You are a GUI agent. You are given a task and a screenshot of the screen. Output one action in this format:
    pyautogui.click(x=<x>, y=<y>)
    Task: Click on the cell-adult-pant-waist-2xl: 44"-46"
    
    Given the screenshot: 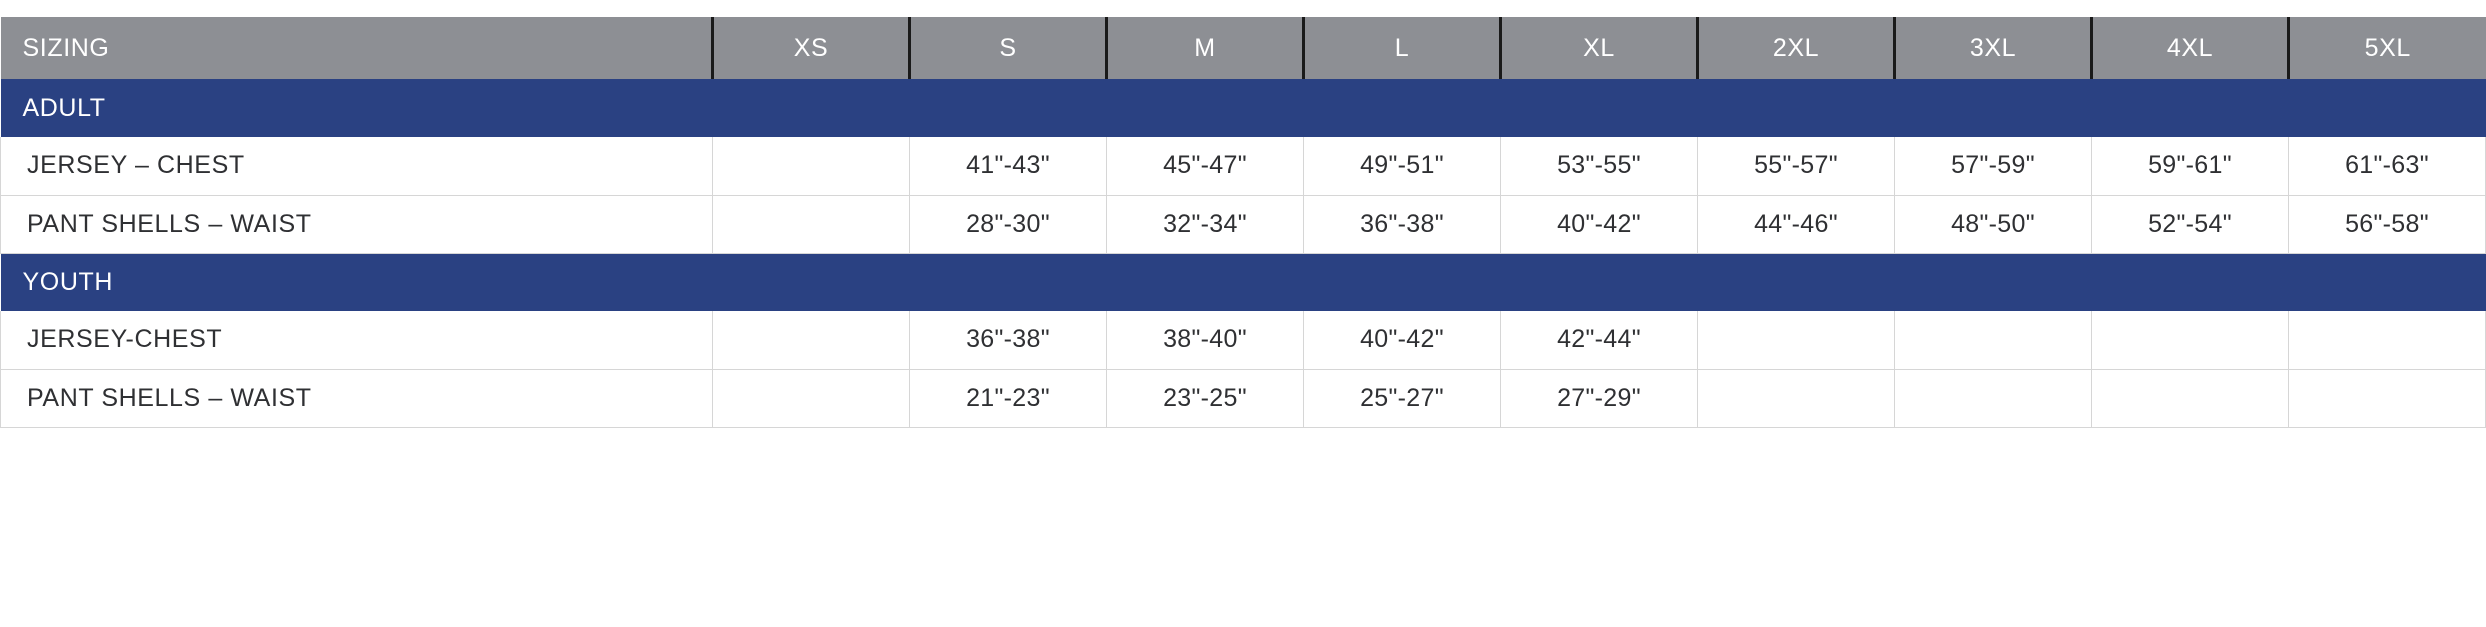 What is the action you would take?
    pyautogui.click(x=1796, y=224)
    